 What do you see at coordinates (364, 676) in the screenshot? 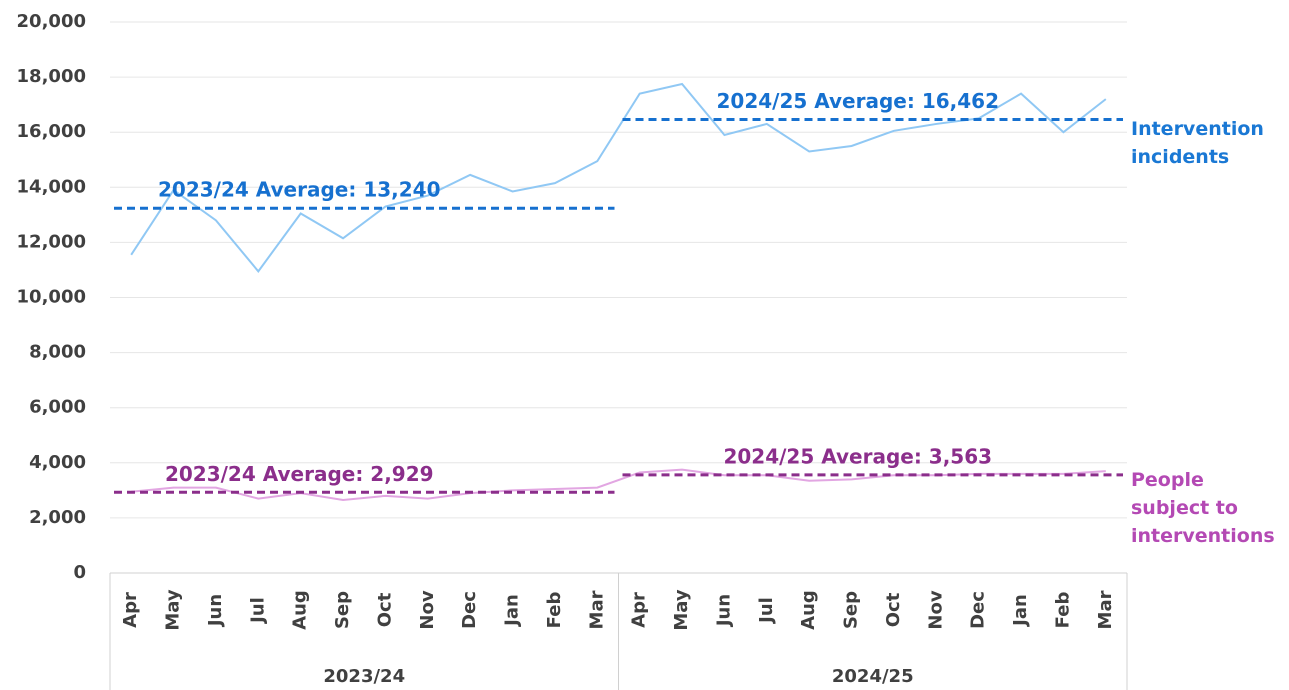
I see `group-label: 2023/24` at bounding box center [364, 676].